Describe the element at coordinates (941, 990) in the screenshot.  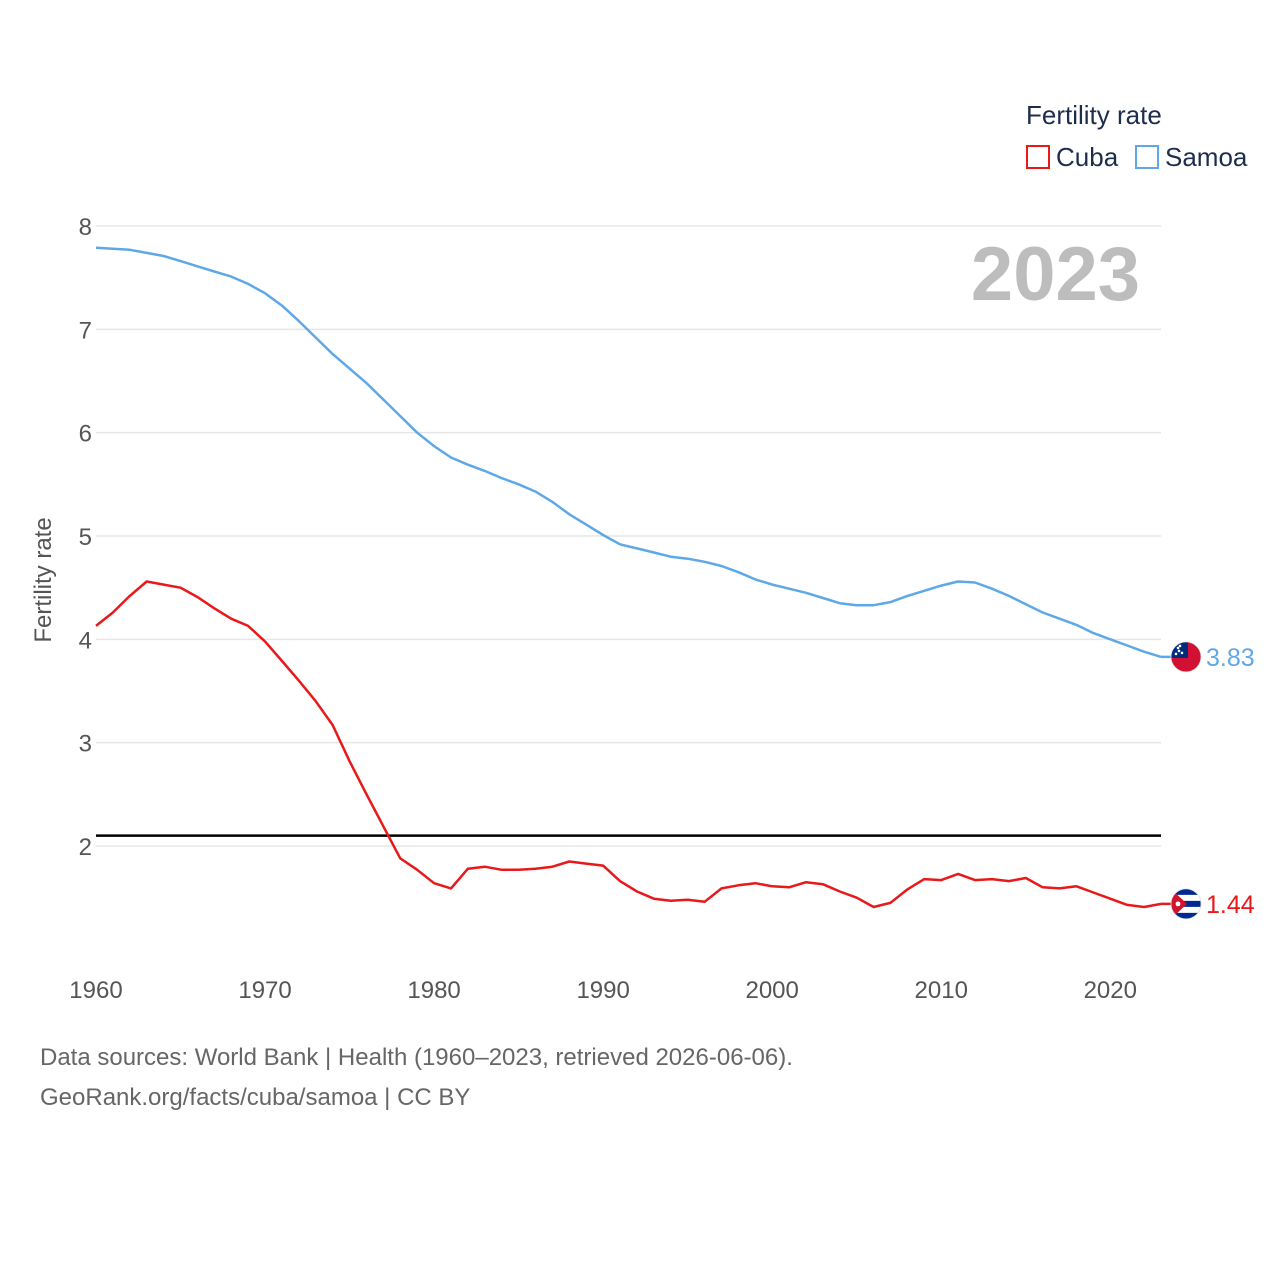
I see `x-tick-2010: 2010` at that location.